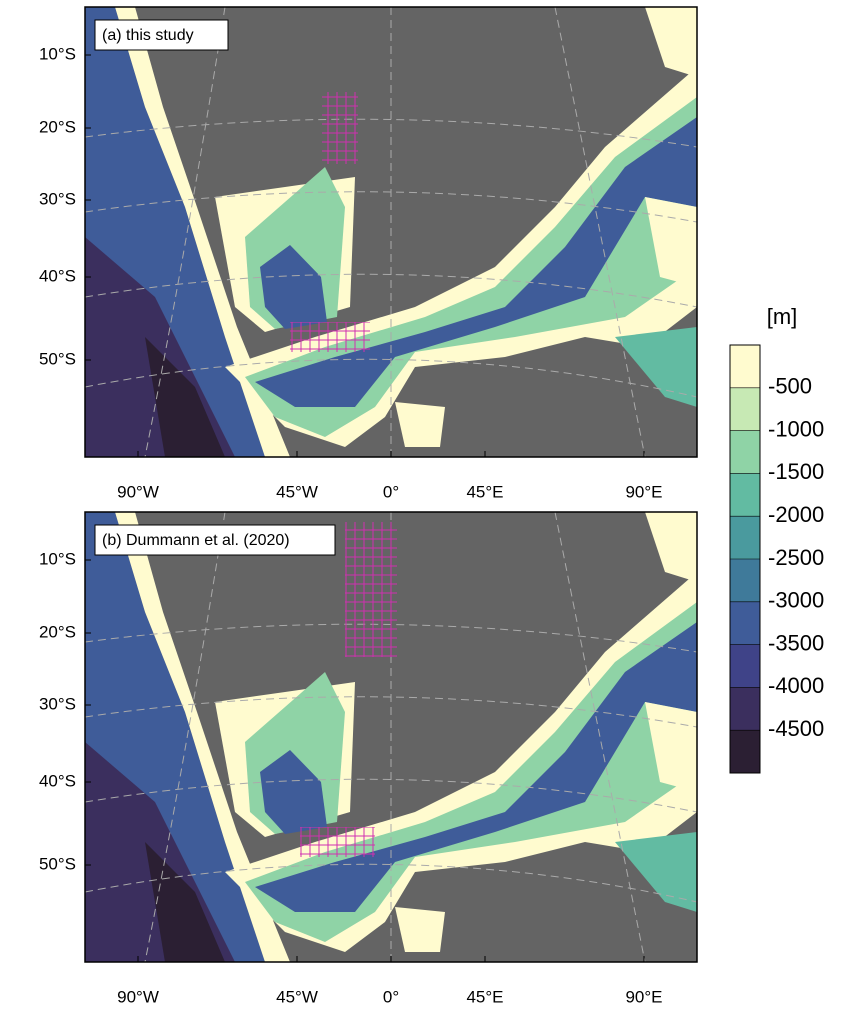  What do you see at coordinates (782, 316) in the screenshot?
I see `colorbar-unit: [m]` at bounding box center [782, 316].